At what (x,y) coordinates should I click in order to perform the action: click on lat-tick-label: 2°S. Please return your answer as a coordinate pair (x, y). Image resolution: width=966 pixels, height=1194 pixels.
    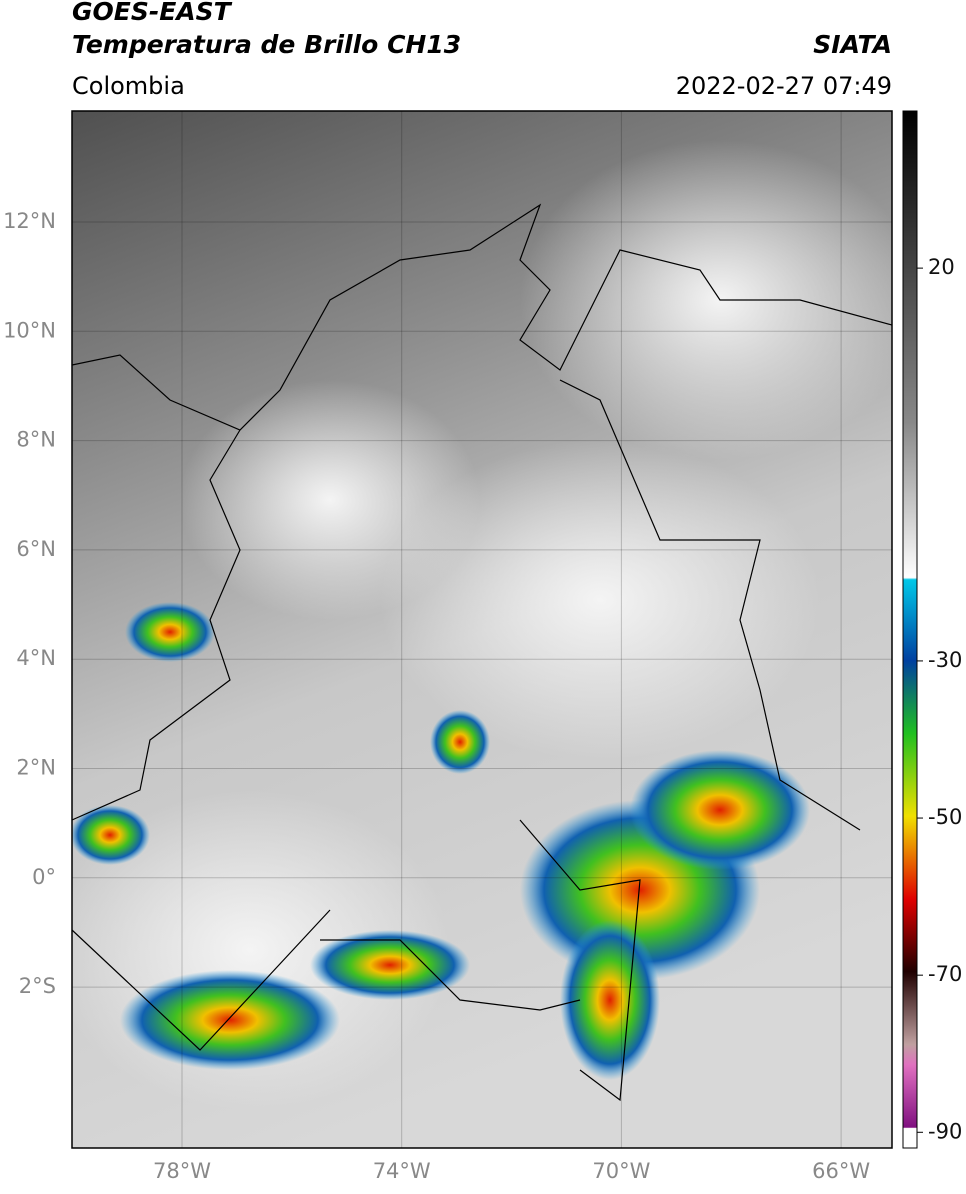
    Looking at the image, I should click on (37, 986).